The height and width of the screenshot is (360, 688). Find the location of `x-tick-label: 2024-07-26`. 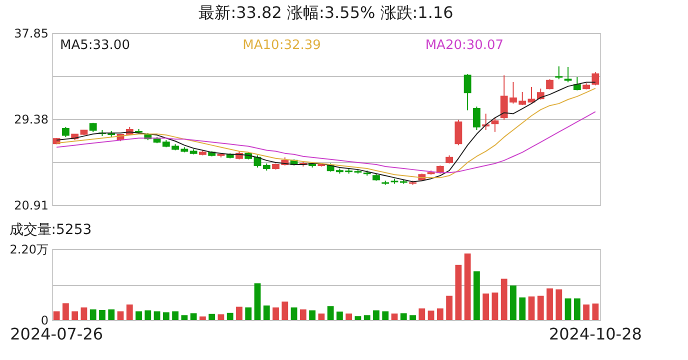

x-tick-label: 2024-07-26 is located at coordinates (57, 334).